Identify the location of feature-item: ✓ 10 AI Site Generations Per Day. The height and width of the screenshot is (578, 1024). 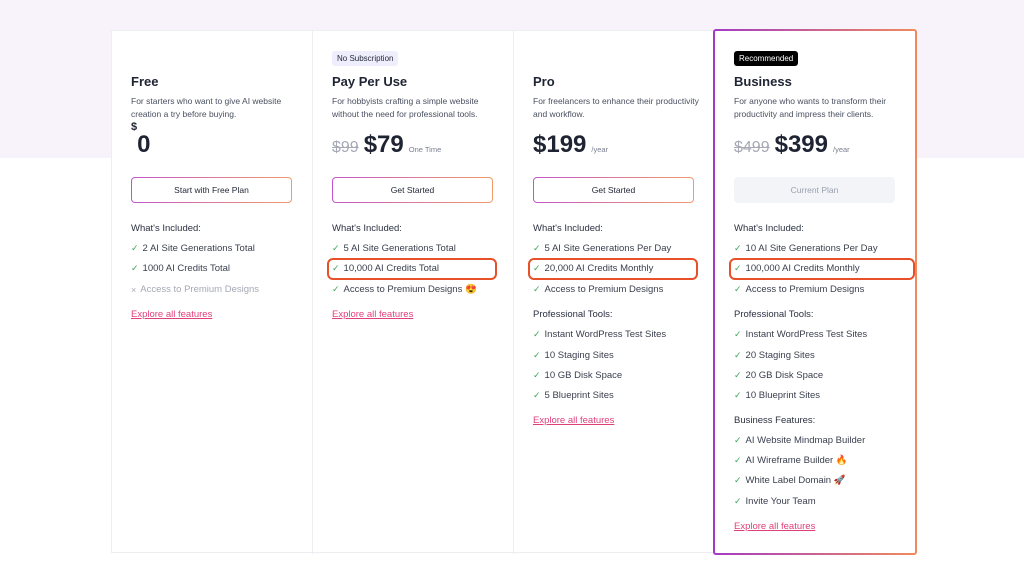
(806, 248).